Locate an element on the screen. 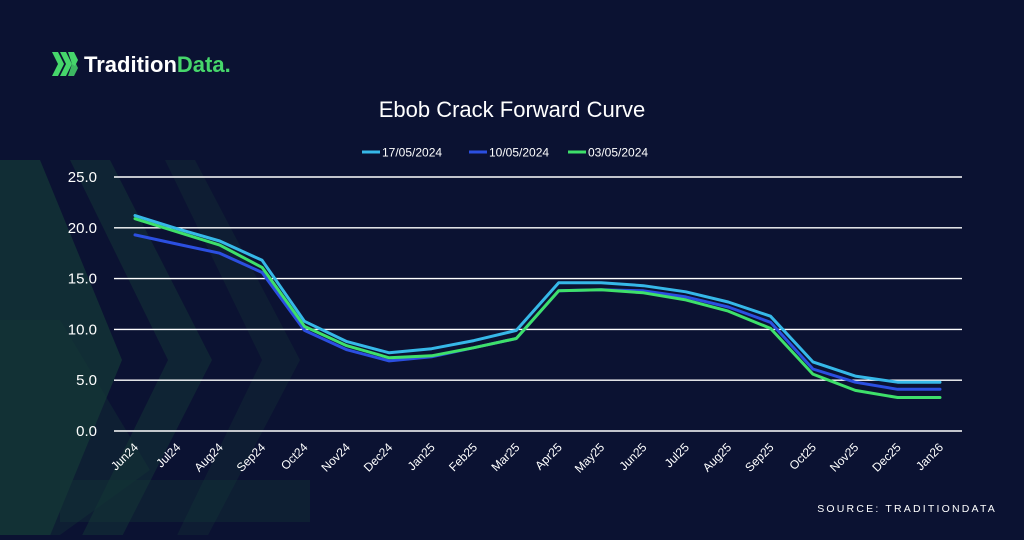 The width and height of the screenshot is (1024, 540). x-tick-label: Jun25 is located at coordinates (633, 456).